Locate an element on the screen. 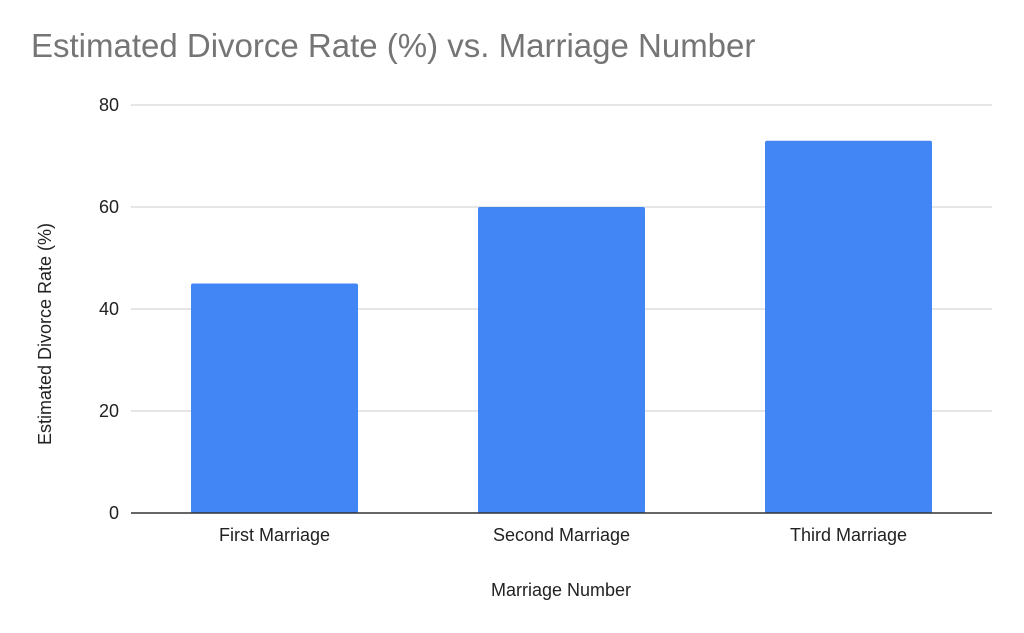  y-tick-label: 40 is located at coordinates (109, 309).